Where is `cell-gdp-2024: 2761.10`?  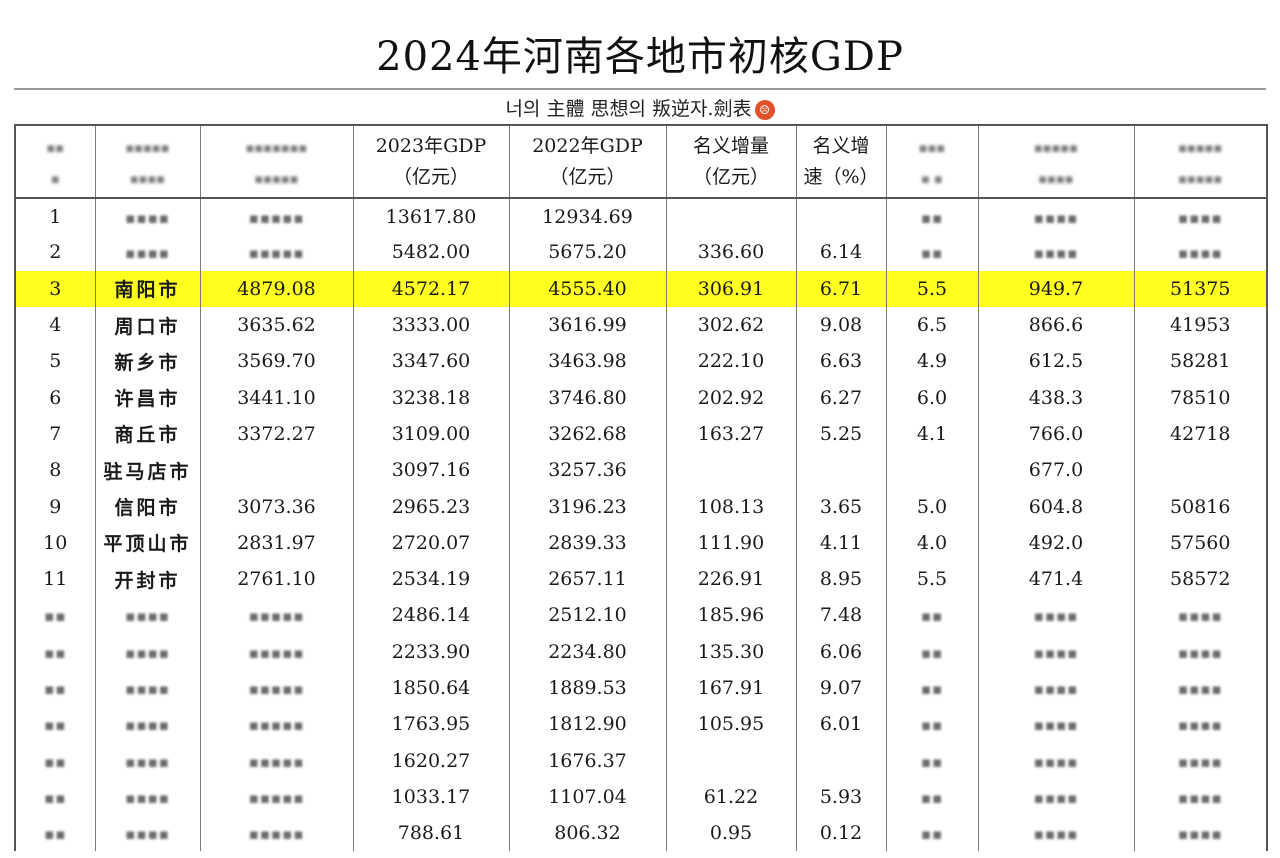
cell-gdp-2024: 2761.10 is located at coordinates (276, 579).